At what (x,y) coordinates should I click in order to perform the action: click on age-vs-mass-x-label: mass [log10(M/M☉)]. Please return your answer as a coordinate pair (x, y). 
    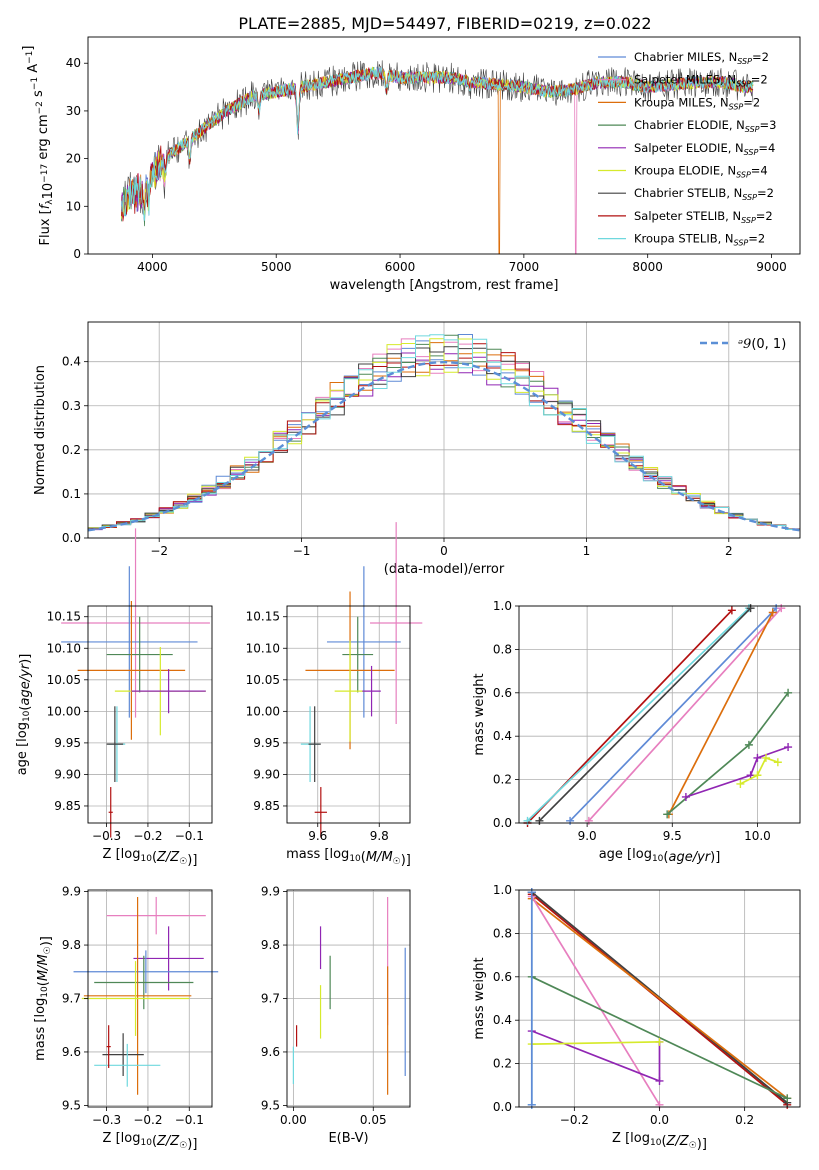
    Looking at the image, I should click on (348, 857).